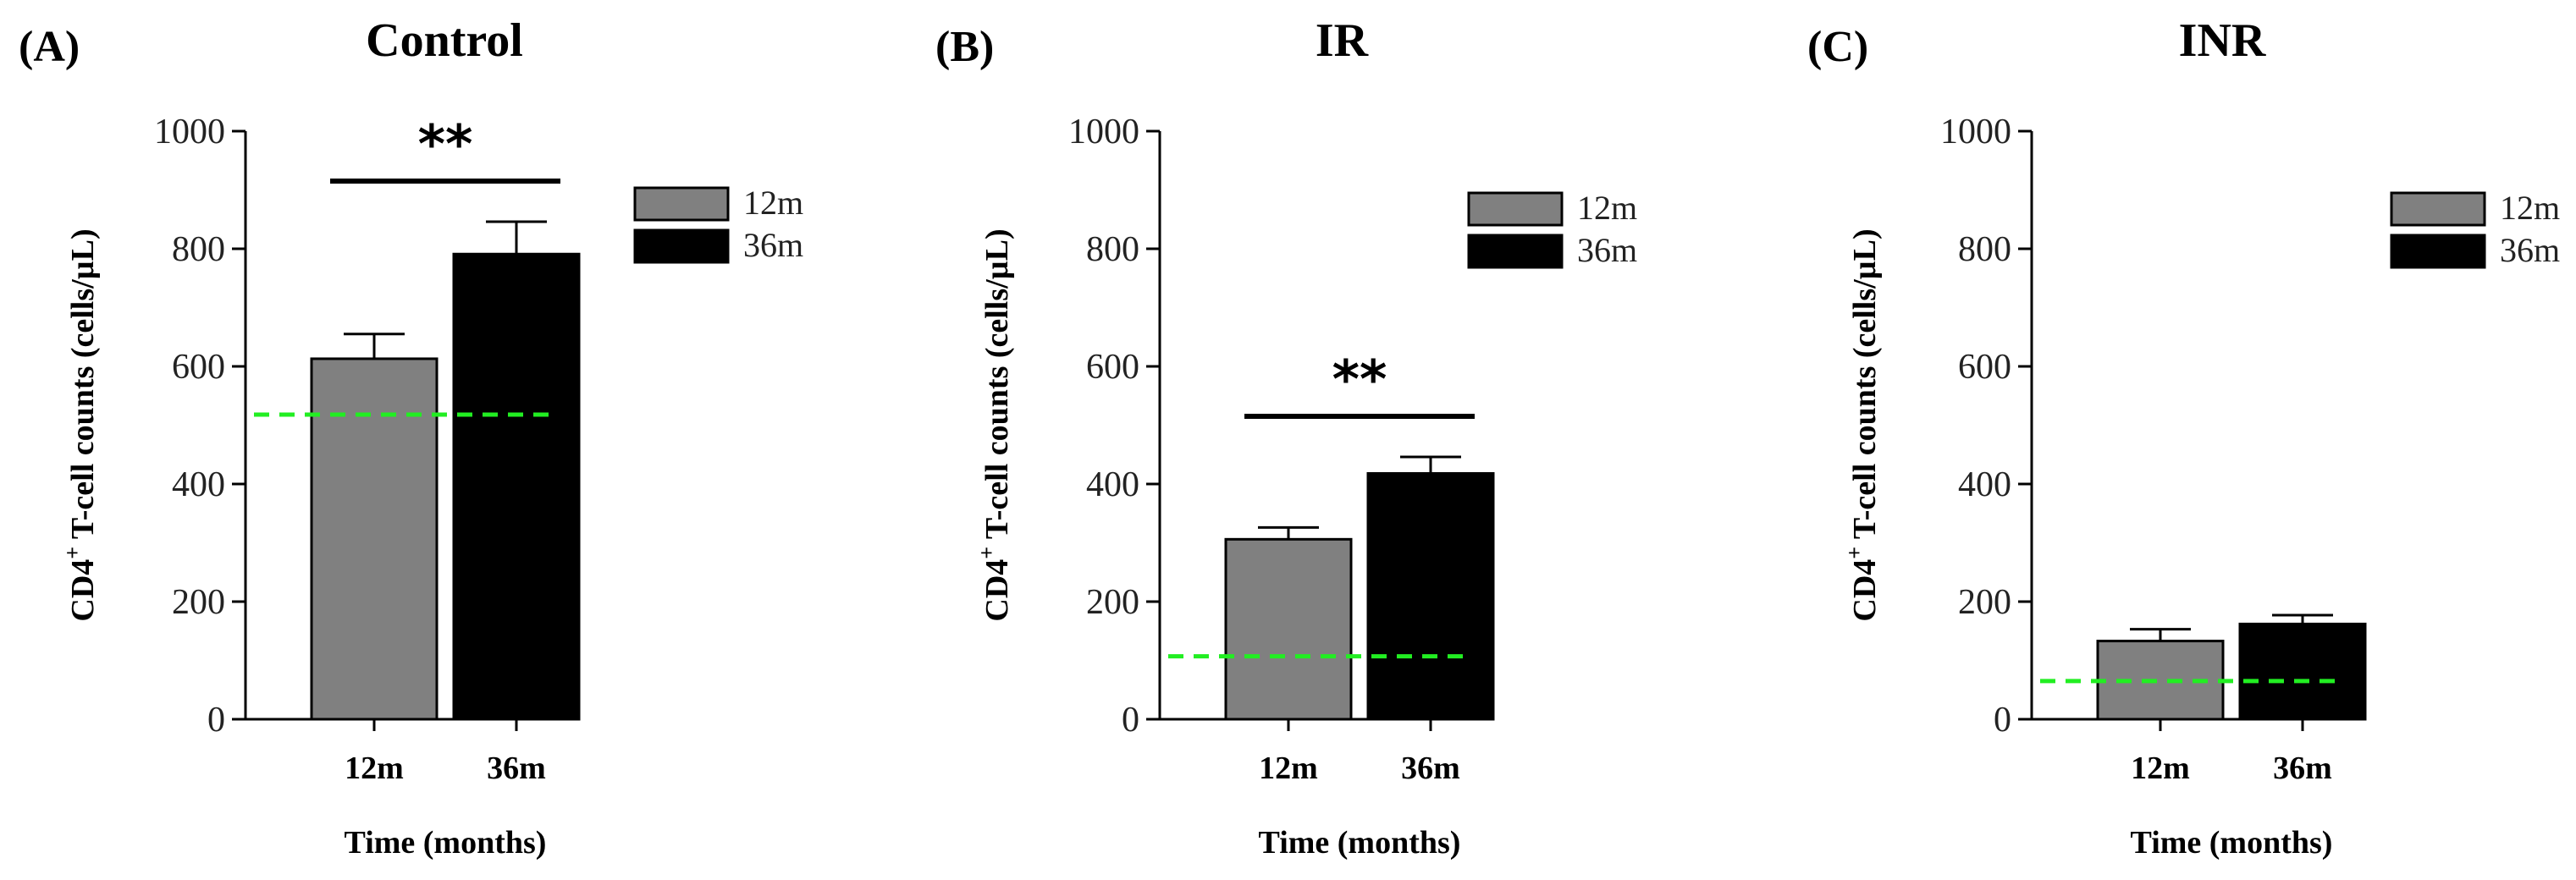  Describe the element at coordinates (49, 47) in the screenshot. I see `panel-letter: (A)` at that location.